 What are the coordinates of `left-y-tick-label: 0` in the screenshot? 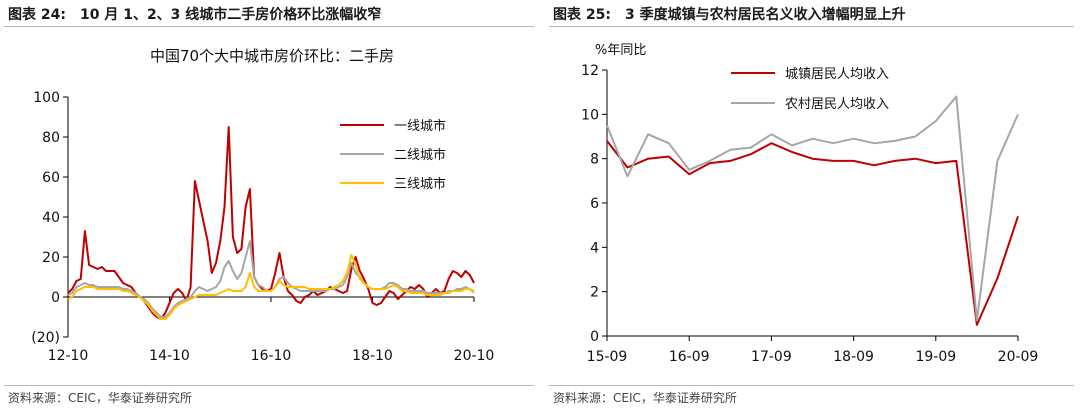 It's located at (55, 298).